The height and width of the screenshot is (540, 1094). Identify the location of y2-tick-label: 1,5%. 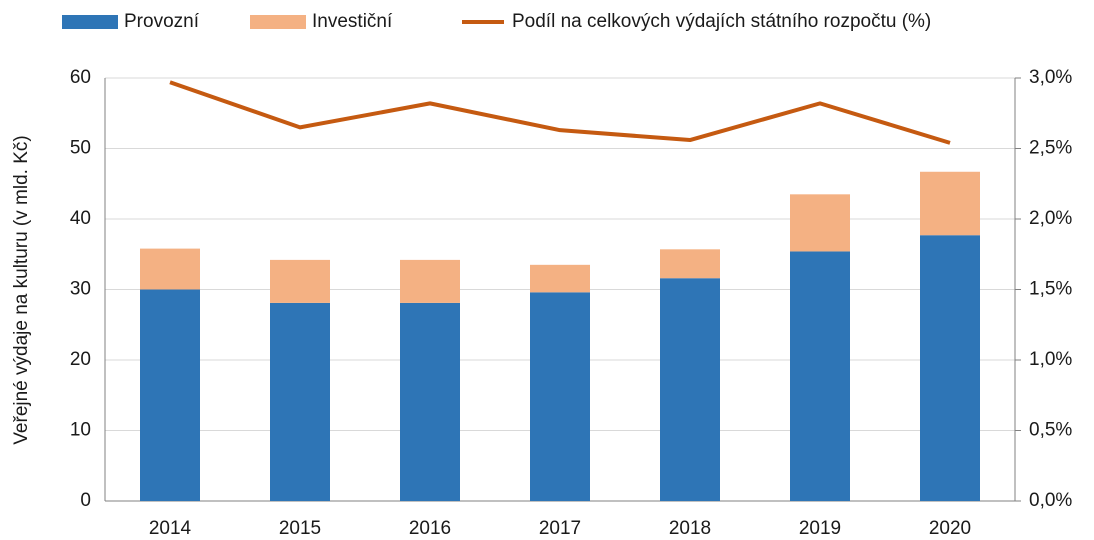
(1050, 289).